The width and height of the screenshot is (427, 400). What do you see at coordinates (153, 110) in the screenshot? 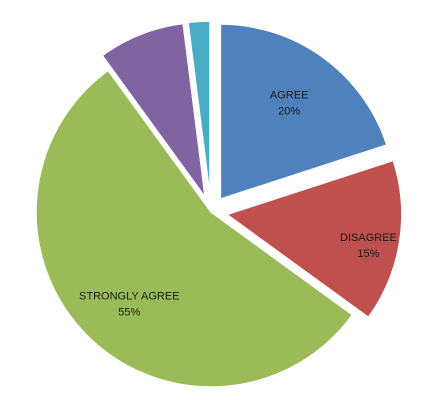
I see `pie-slice-strongly-disagree` at bounding box center [153, 110].